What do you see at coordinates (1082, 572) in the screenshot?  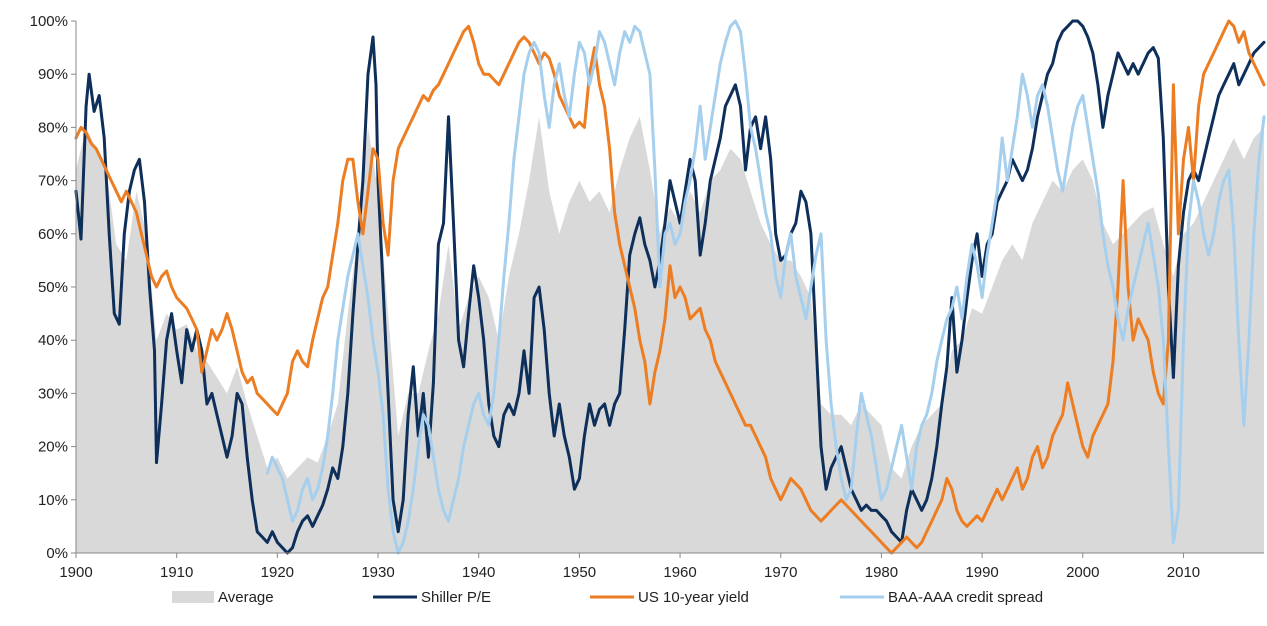 I see `x-tick-label: 2000` at bounding box center [1082, 572].